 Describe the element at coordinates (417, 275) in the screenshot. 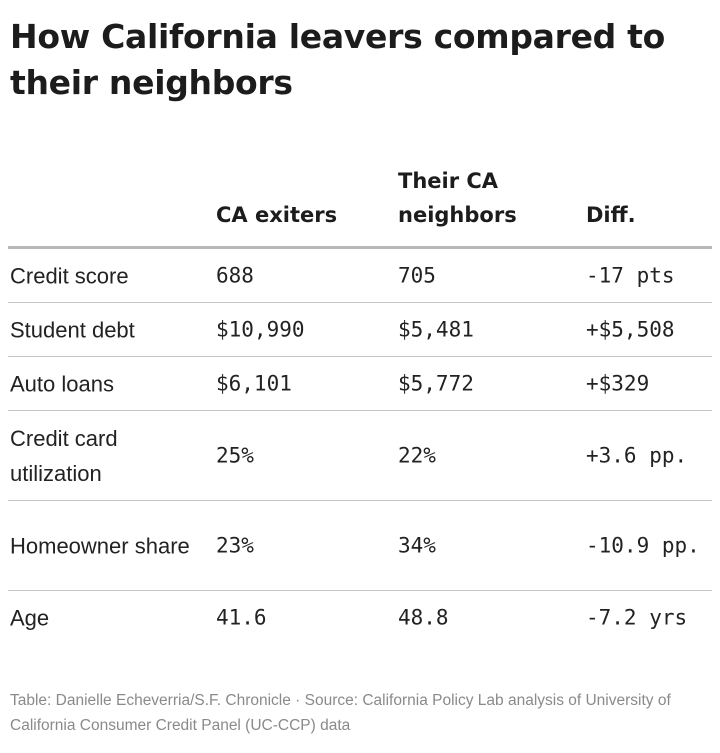

I see `cell-ca-neighbors: 705` at that location.